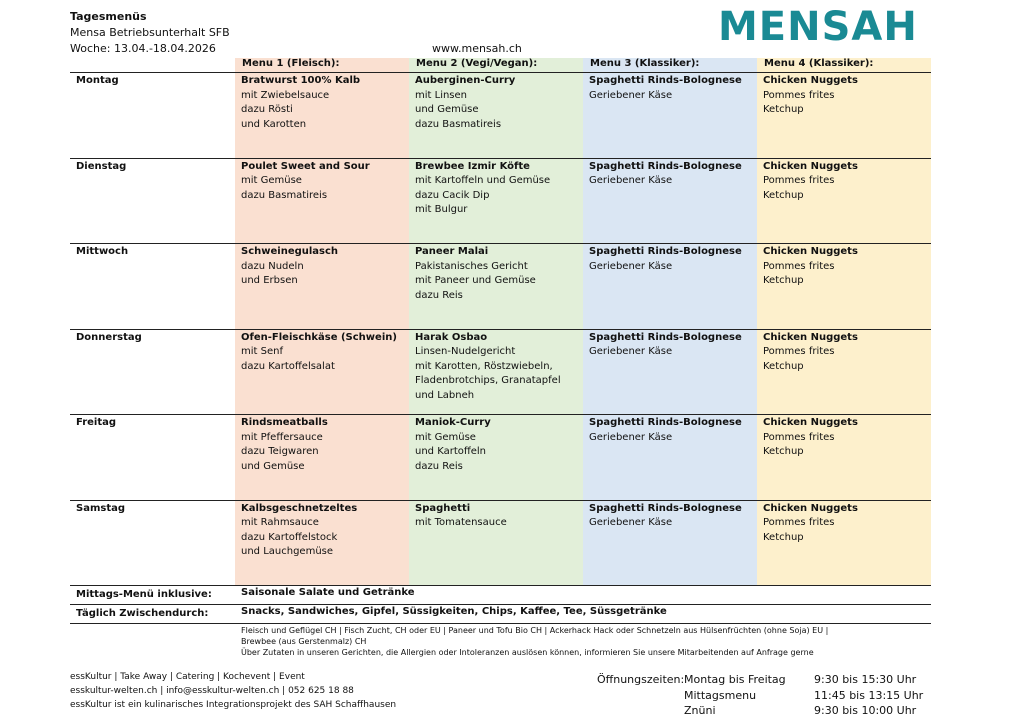 The height and width of the screenshot is (723, 1024). I want to click on dish-detail: dazu Kartoffelsalat, so click(288, 366).